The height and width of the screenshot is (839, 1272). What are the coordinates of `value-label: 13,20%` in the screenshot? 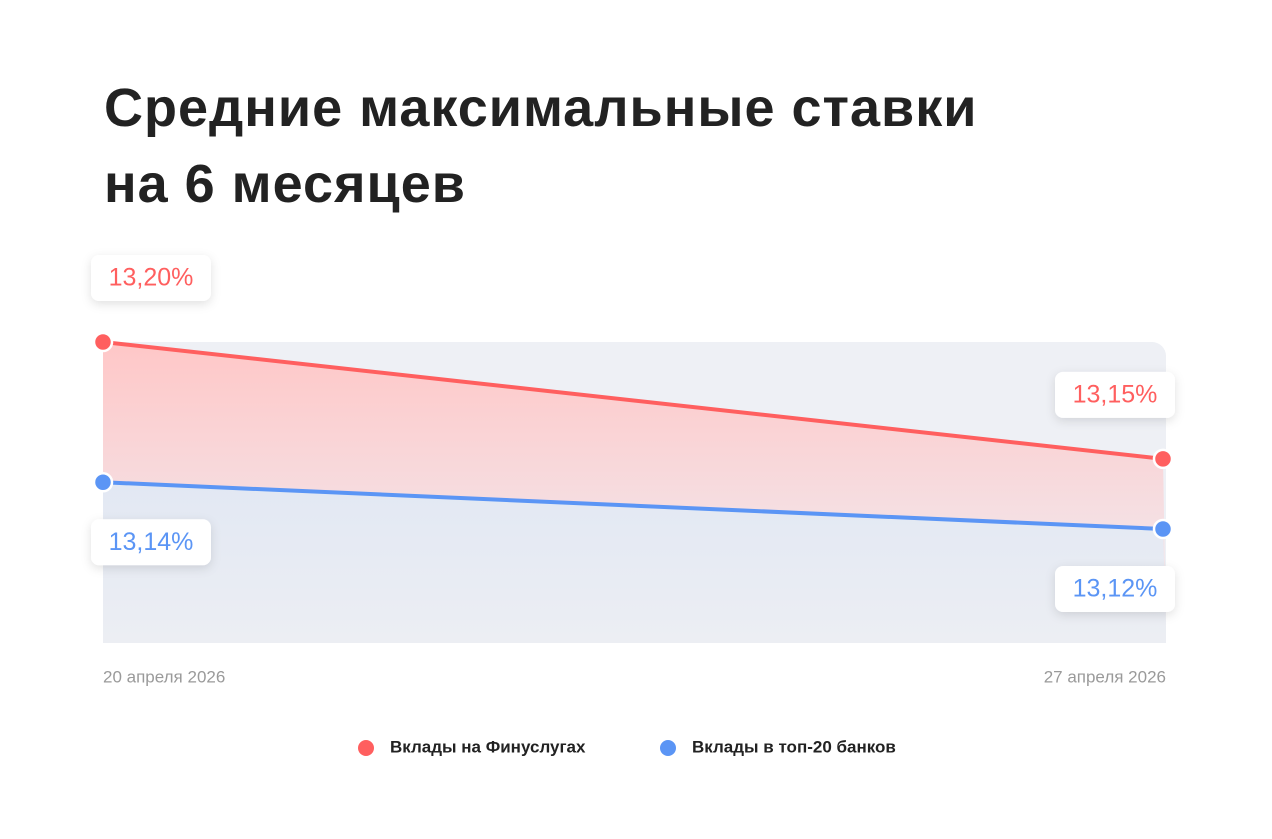 It's located at (151, 278).